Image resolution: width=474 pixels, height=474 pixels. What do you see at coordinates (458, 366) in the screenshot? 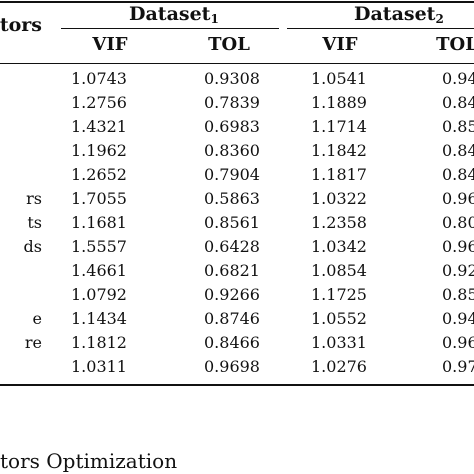
I see `cell-tol-2: 0.973` at bounding box center [458, 366].